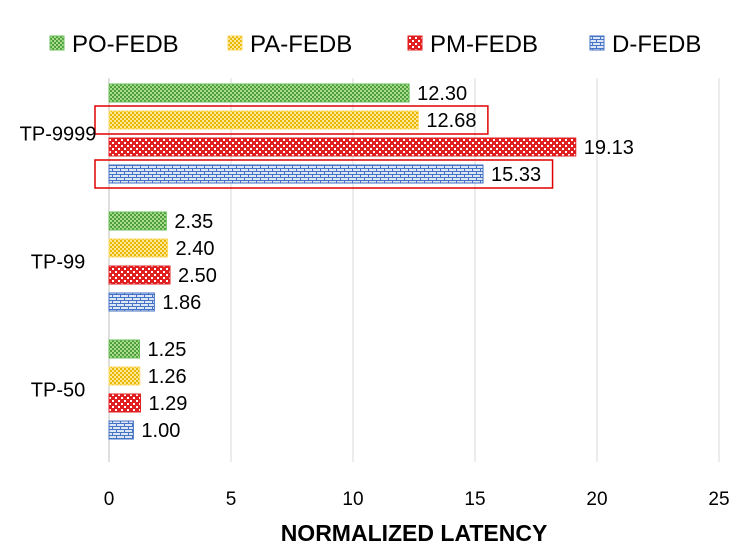 This screenshot has height=549, width=737. Describe the element at coordinates (58, 135) in the screenshot. I see `category-label: TP-9999` at that location.